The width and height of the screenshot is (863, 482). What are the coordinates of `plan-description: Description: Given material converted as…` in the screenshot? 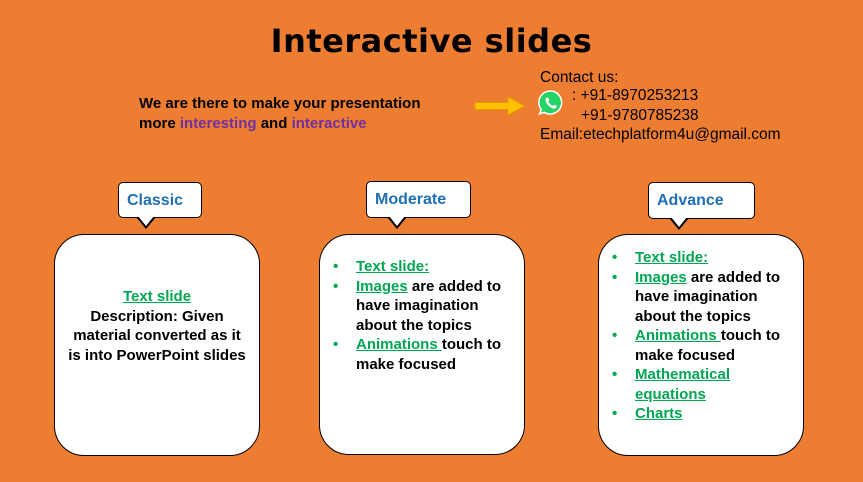 It's located at (157, 335).